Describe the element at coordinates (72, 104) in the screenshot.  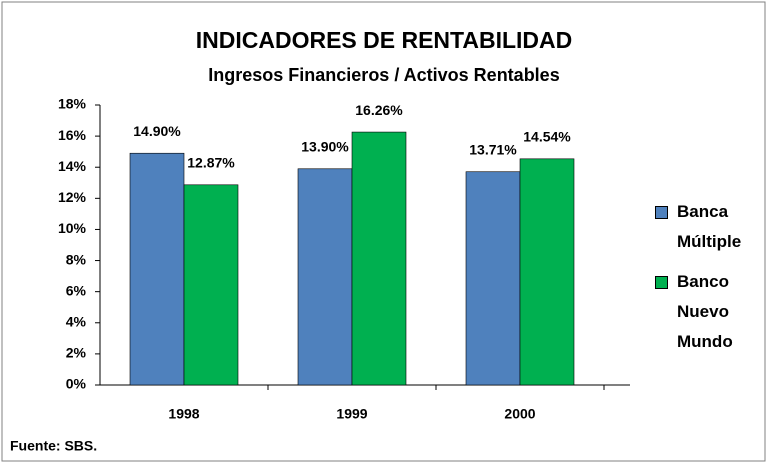
I see `y-tick-label: 18%` at that location.